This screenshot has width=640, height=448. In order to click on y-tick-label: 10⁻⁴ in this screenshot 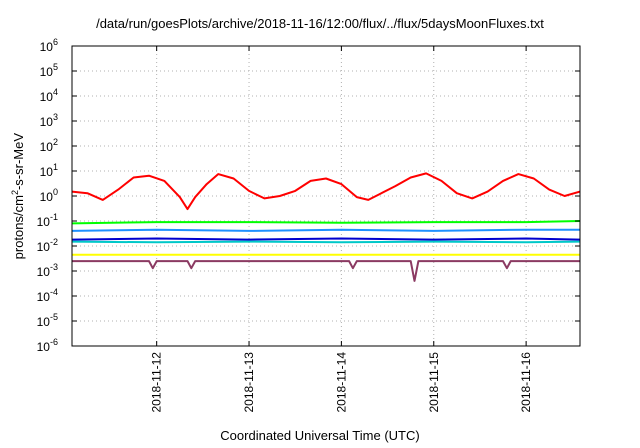, I will do `click(47, 295)`.